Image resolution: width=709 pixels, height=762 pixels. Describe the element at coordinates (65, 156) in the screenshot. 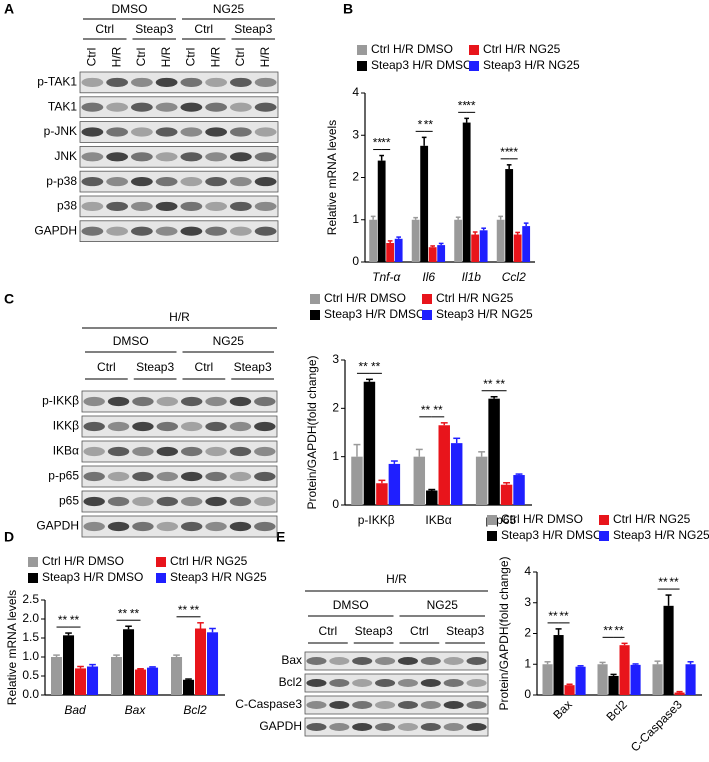

I see `row-label: JNK` at that location.